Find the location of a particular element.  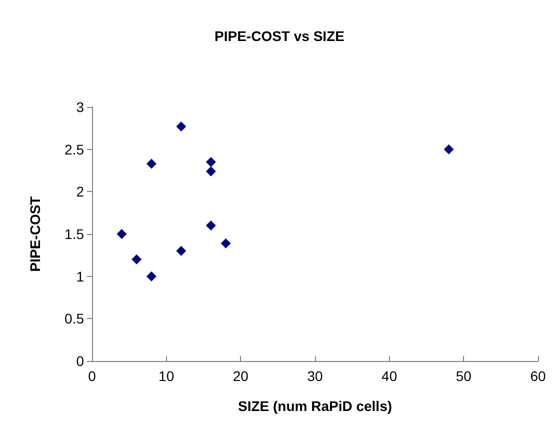

y-tick-label: 1.5 is located at coordinates (74, 234).